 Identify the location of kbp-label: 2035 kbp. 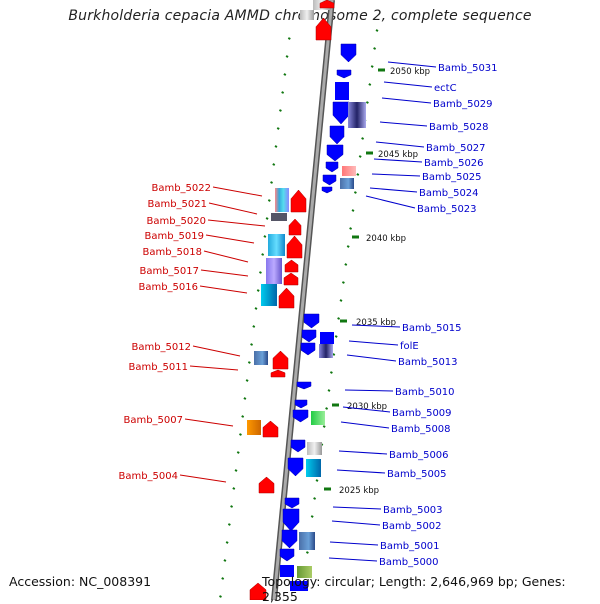
(376, 323).